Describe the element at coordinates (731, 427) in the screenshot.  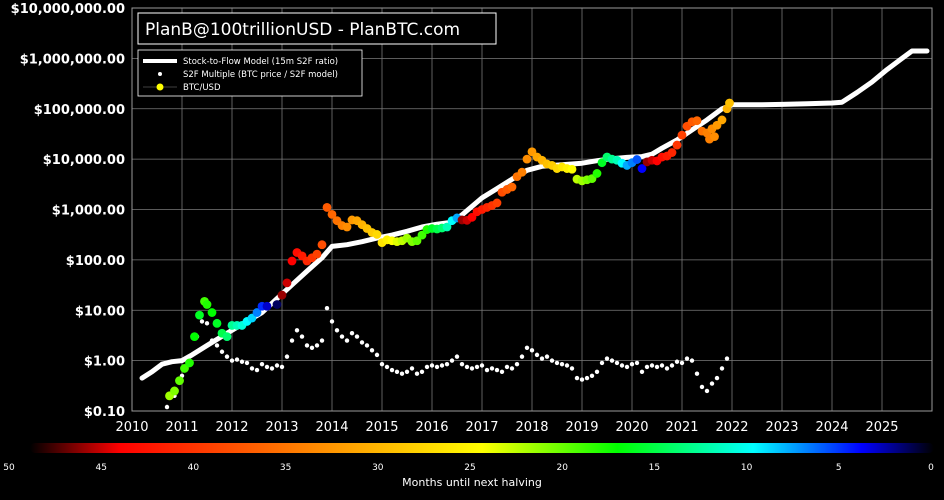
I see `x-tick-label: 2022` at that location.